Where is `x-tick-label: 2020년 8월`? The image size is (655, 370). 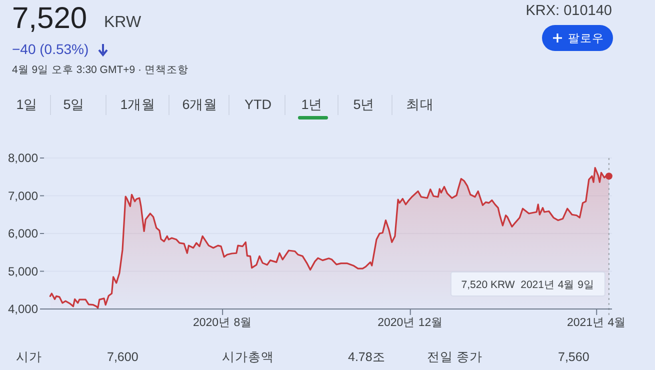 x-tick-label: 2020년 8월 is located at coordinates (222, 323).